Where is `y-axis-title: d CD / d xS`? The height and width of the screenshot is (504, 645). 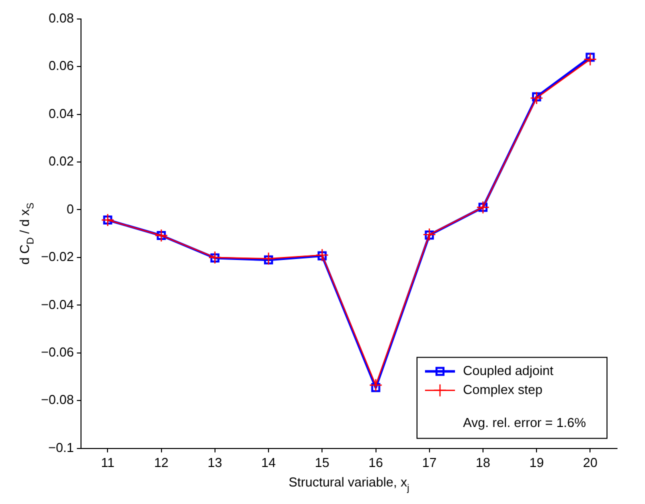
y-axis-title: d CD / d xS is located at coordinates (26, 233).